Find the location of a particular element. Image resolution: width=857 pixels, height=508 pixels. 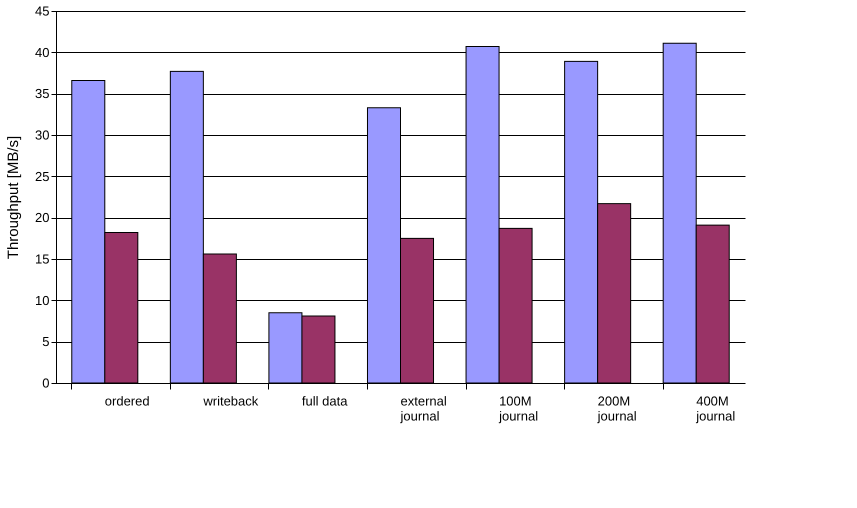

y-tick-label: 30 is located at coordinates (42, 135).